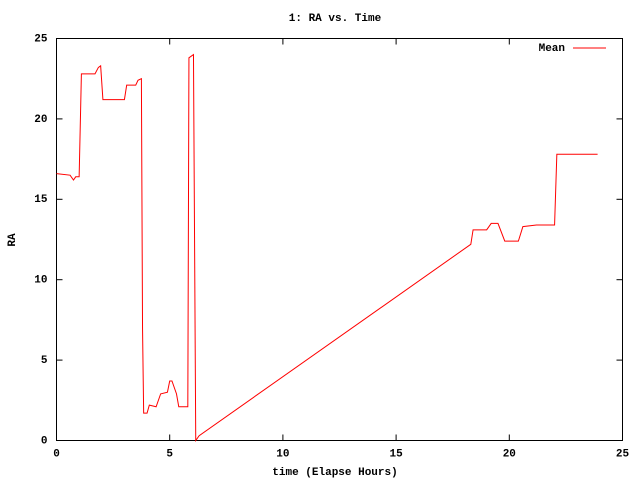 The width and height of the screenshot is (640, 480). Describe the element at coordinates (13, 240) in the screenshot. I see `y-axis-label: RA` at that location.